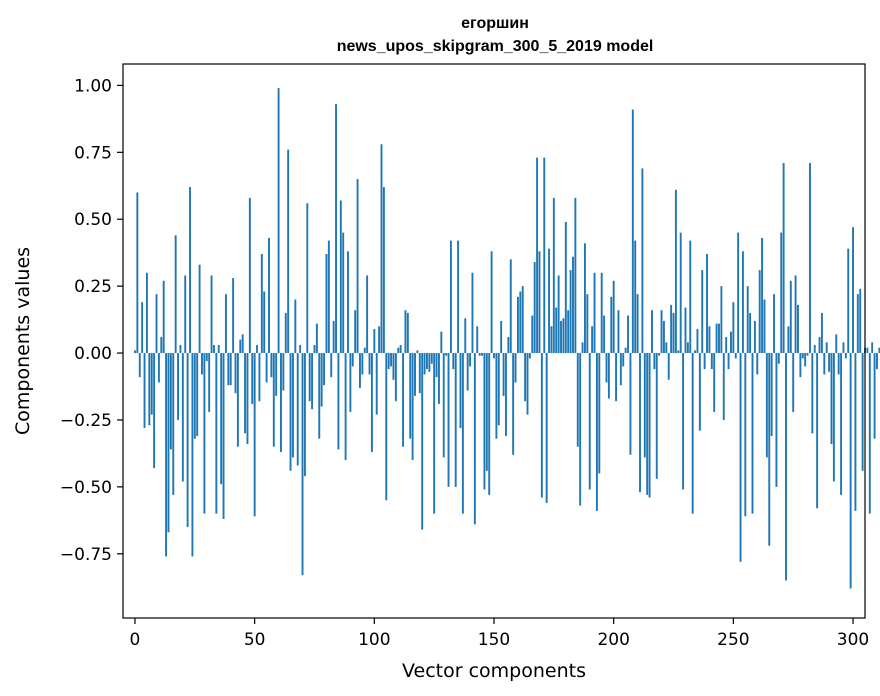 The width and height of the screenshot is (880, 696). I want to click on y-tick-label: −0.75, so click(86, 555).